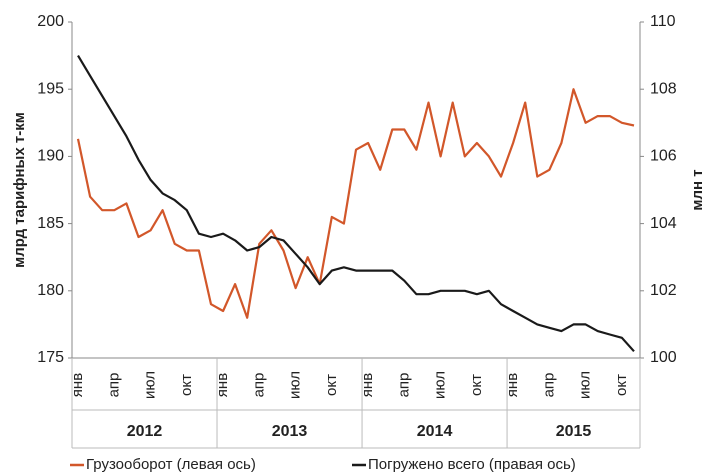  Describe the element at coordinates (50, 223) in the screenshot. I see `y-tick-label: 185` at that location.